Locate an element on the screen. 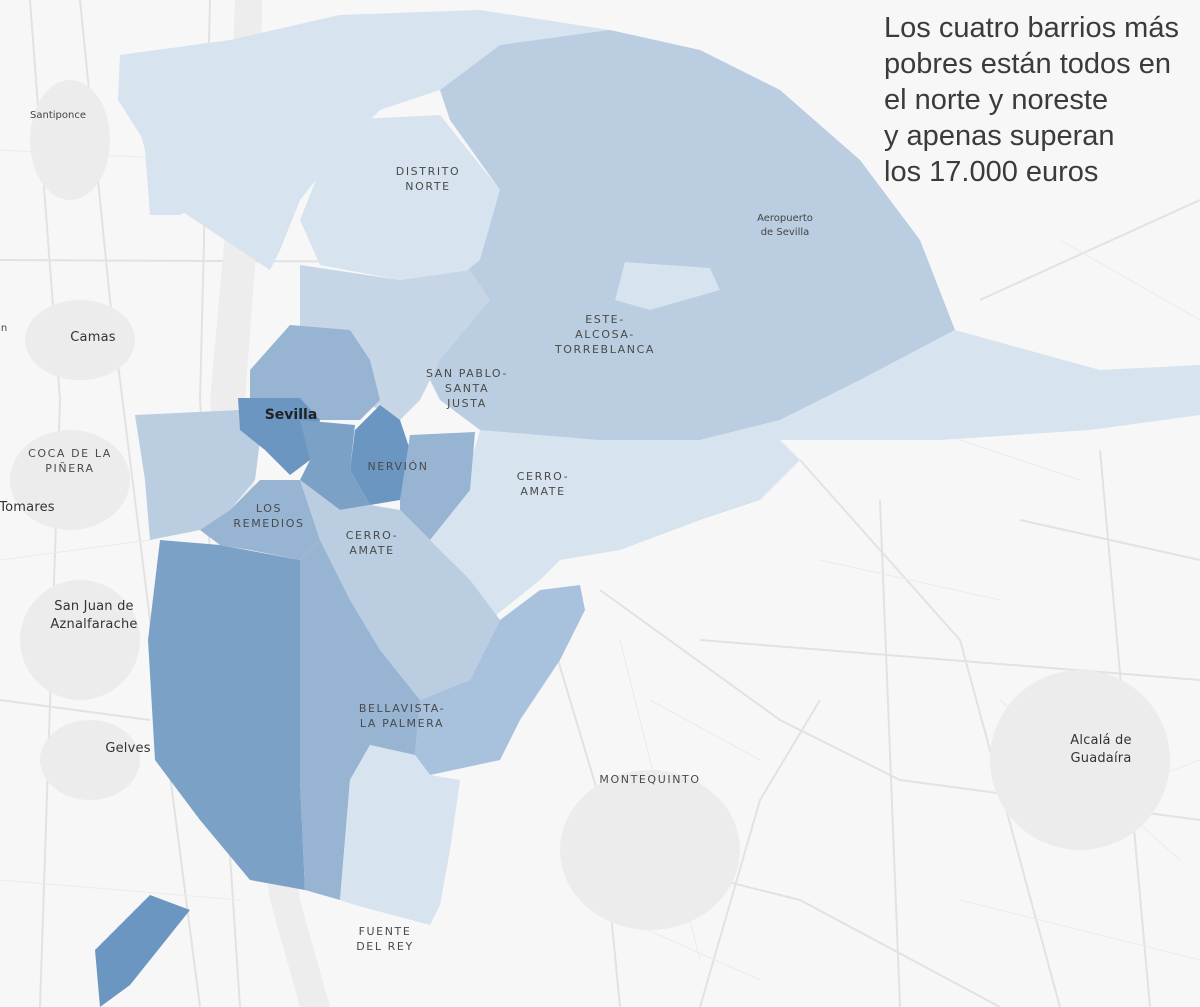  district-airport-east-strip is located at coordinates (950, 385).